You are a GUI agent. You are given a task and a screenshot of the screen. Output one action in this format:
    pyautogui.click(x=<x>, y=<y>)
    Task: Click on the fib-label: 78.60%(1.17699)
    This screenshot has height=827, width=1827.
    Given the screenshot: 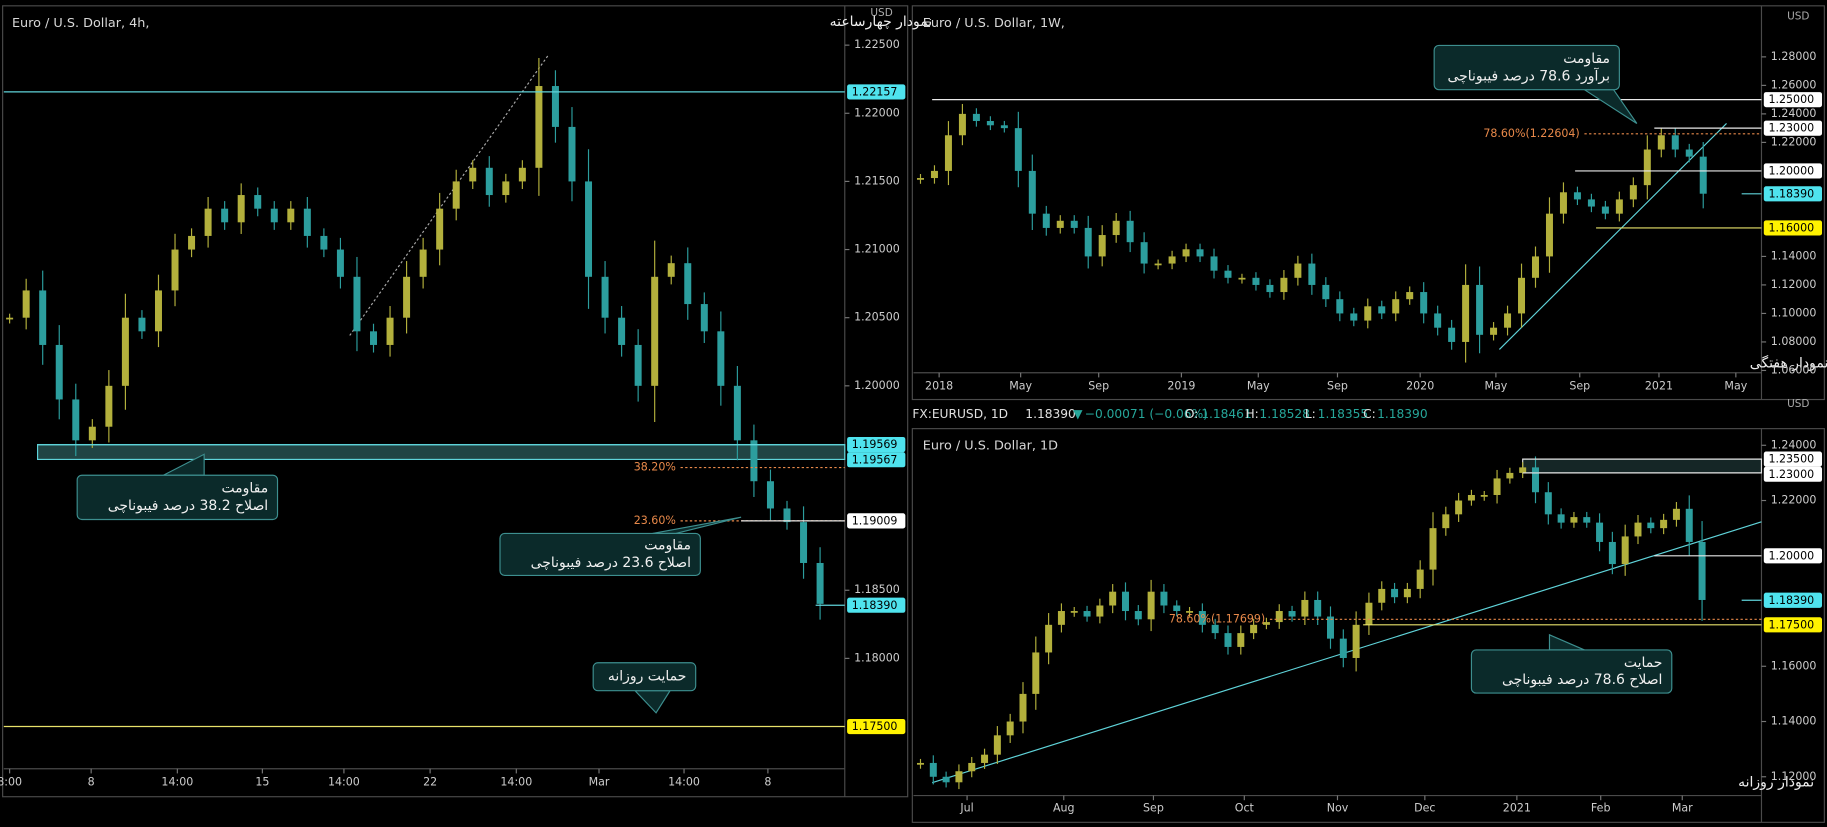 What is the action you would take?
    pyautogui.click(x=1217, y=618)
    